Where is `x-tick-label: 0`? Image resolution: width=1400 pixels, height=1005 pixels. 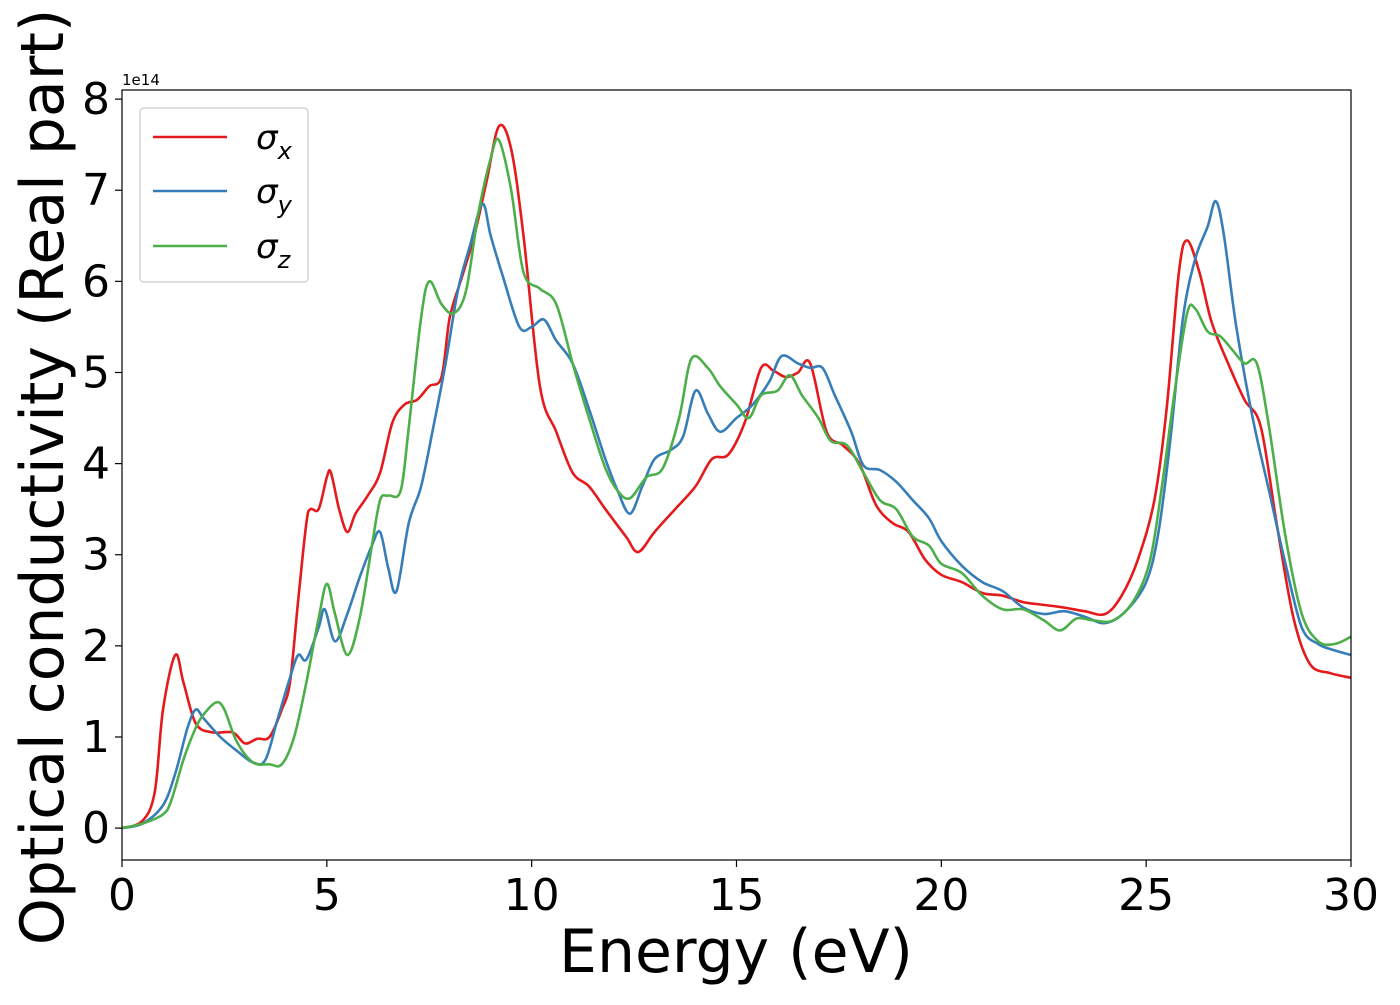 x-tick-label: 0 is located at coordinates (122, 895).